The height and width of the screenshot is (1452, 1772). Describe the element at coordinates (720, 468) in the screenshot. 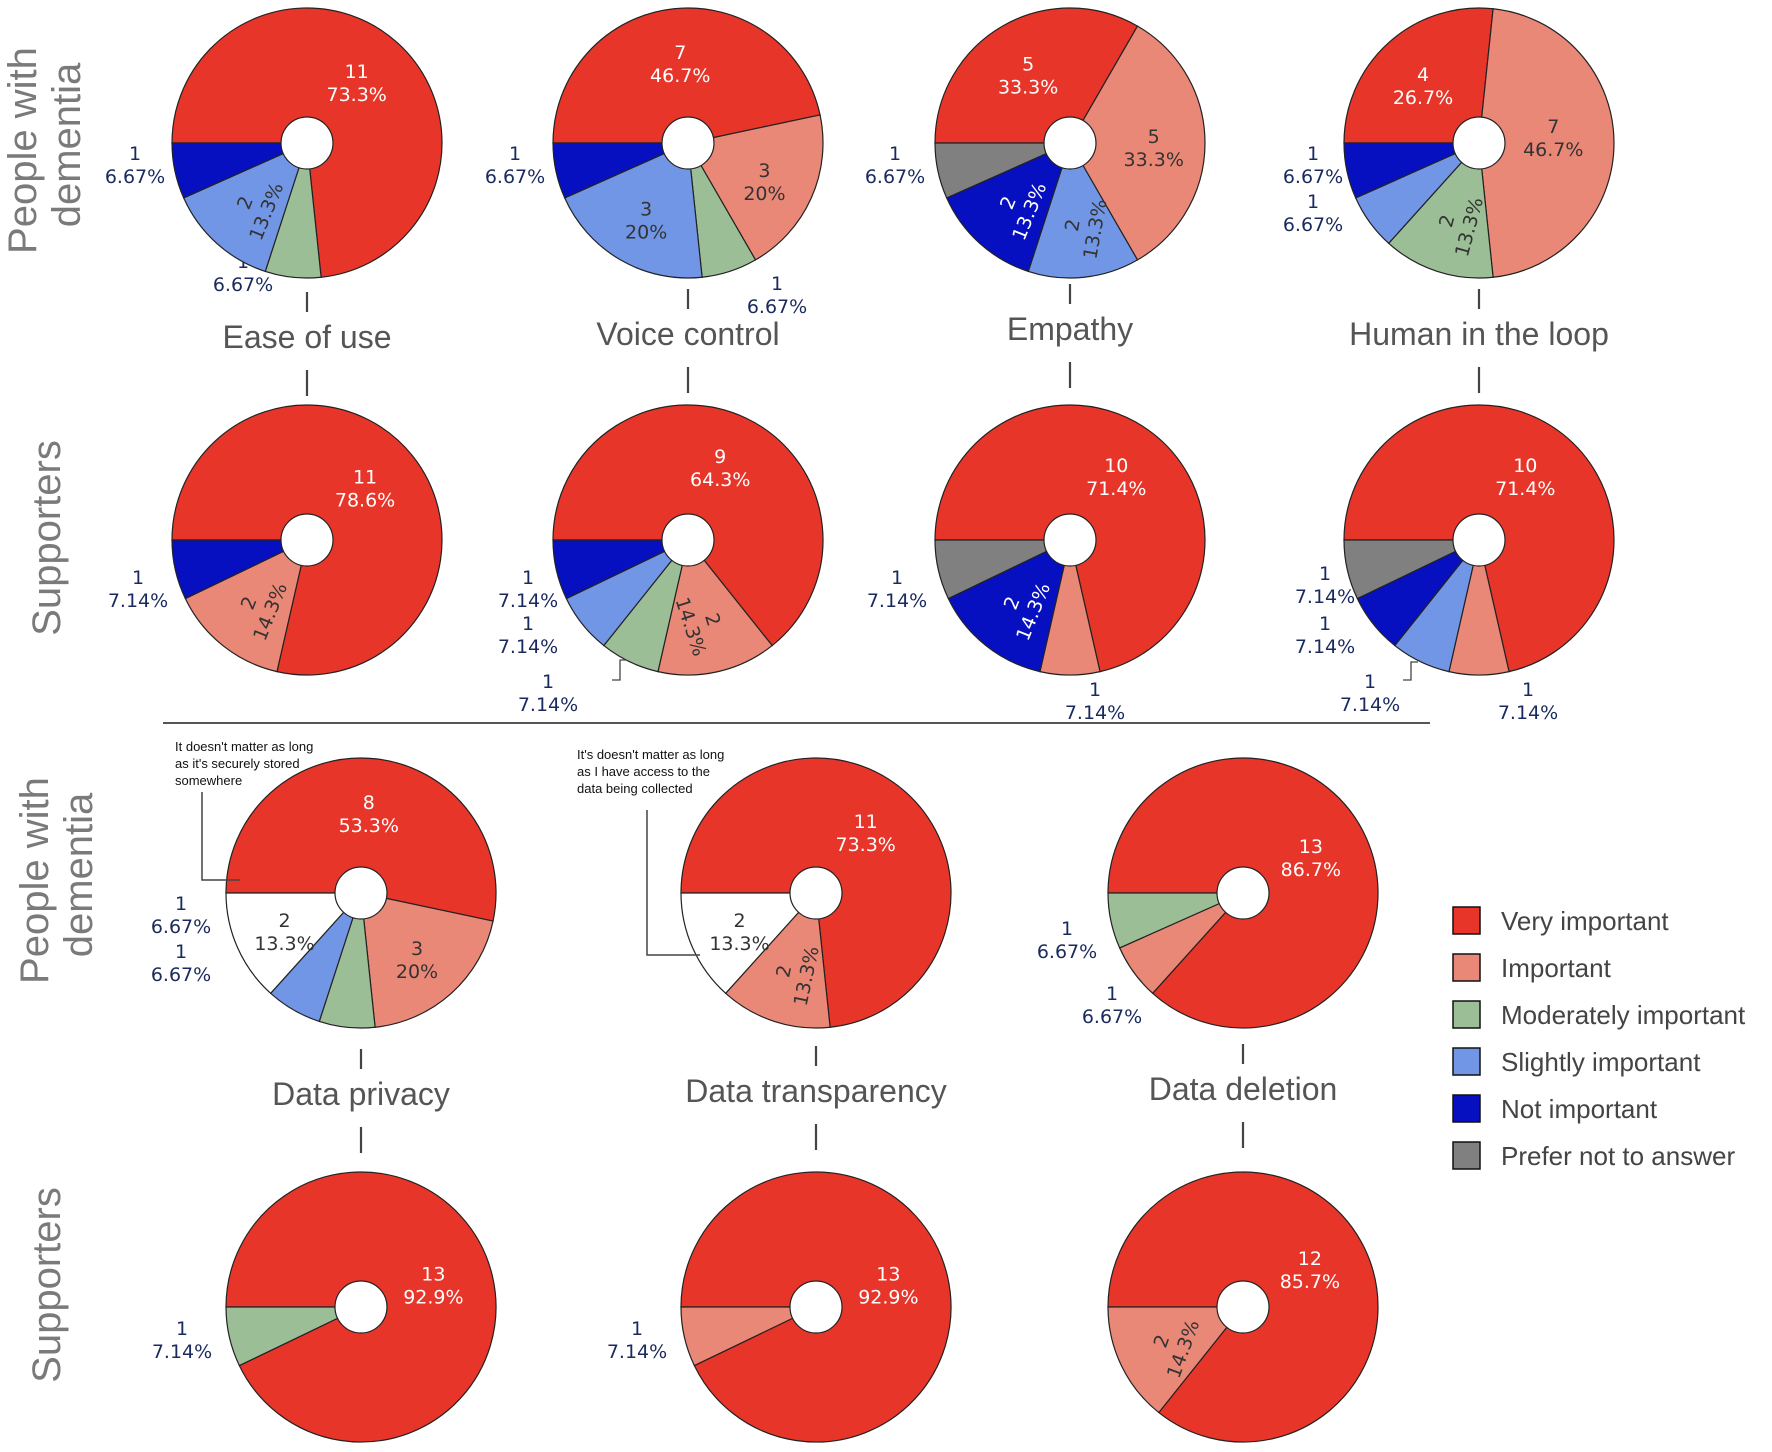

I see `slice-label: 9 64.3%` at that location.